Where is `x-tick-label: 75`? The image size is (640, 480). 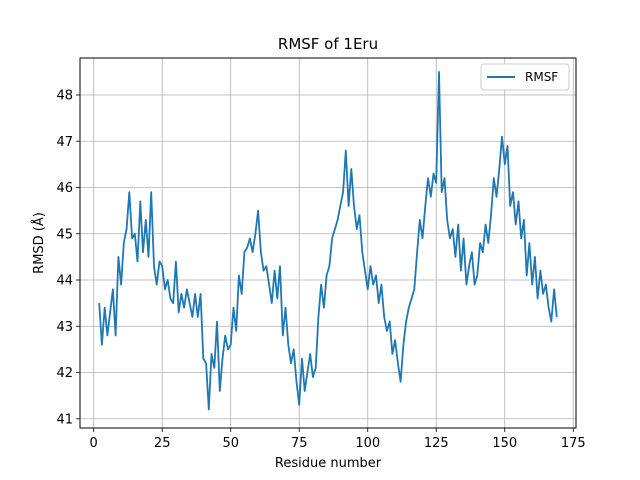
x-tick-label: 75 is located at coordinates (299, 443).